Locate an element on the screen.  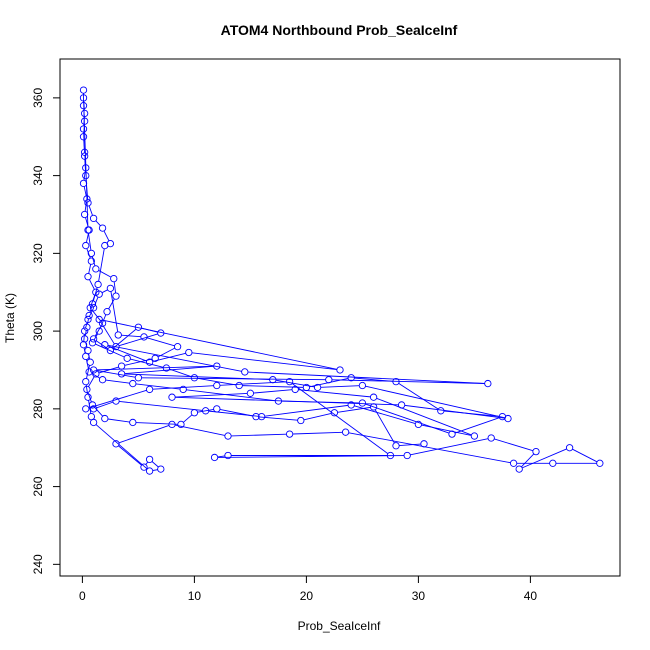
x-tick-label: 30 is located at coordinates (419, 596).